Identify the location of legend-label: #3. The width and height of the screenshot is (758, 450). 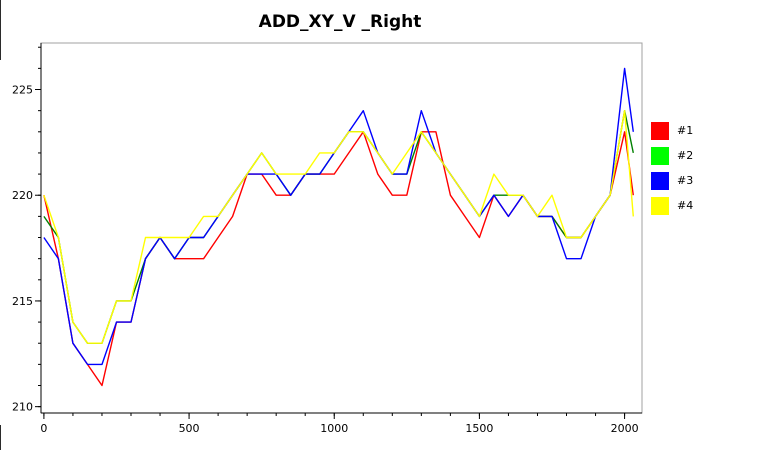
(685, 180).